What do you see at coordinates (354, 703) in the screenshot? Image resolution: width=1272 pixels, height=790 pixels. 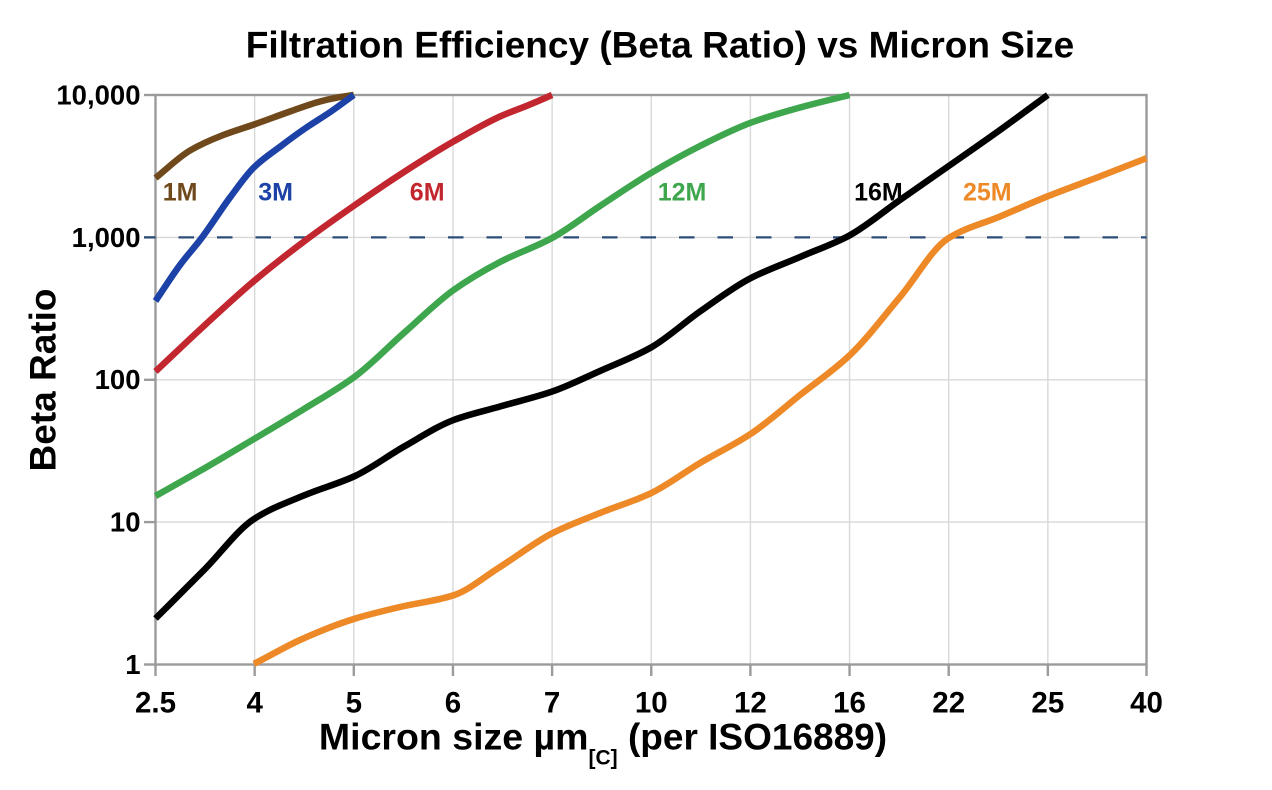 I see `svg-text: 5` at bounding box center [354, 703].